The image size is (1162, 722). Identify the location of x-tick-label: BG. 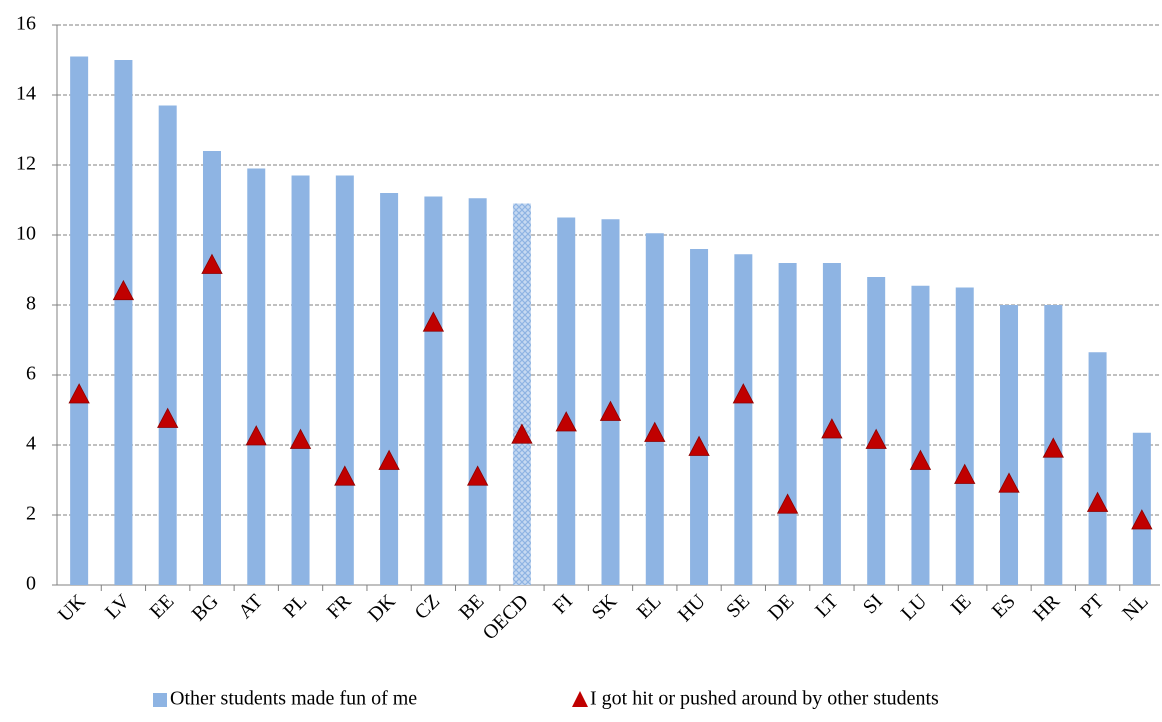
(205, 607).